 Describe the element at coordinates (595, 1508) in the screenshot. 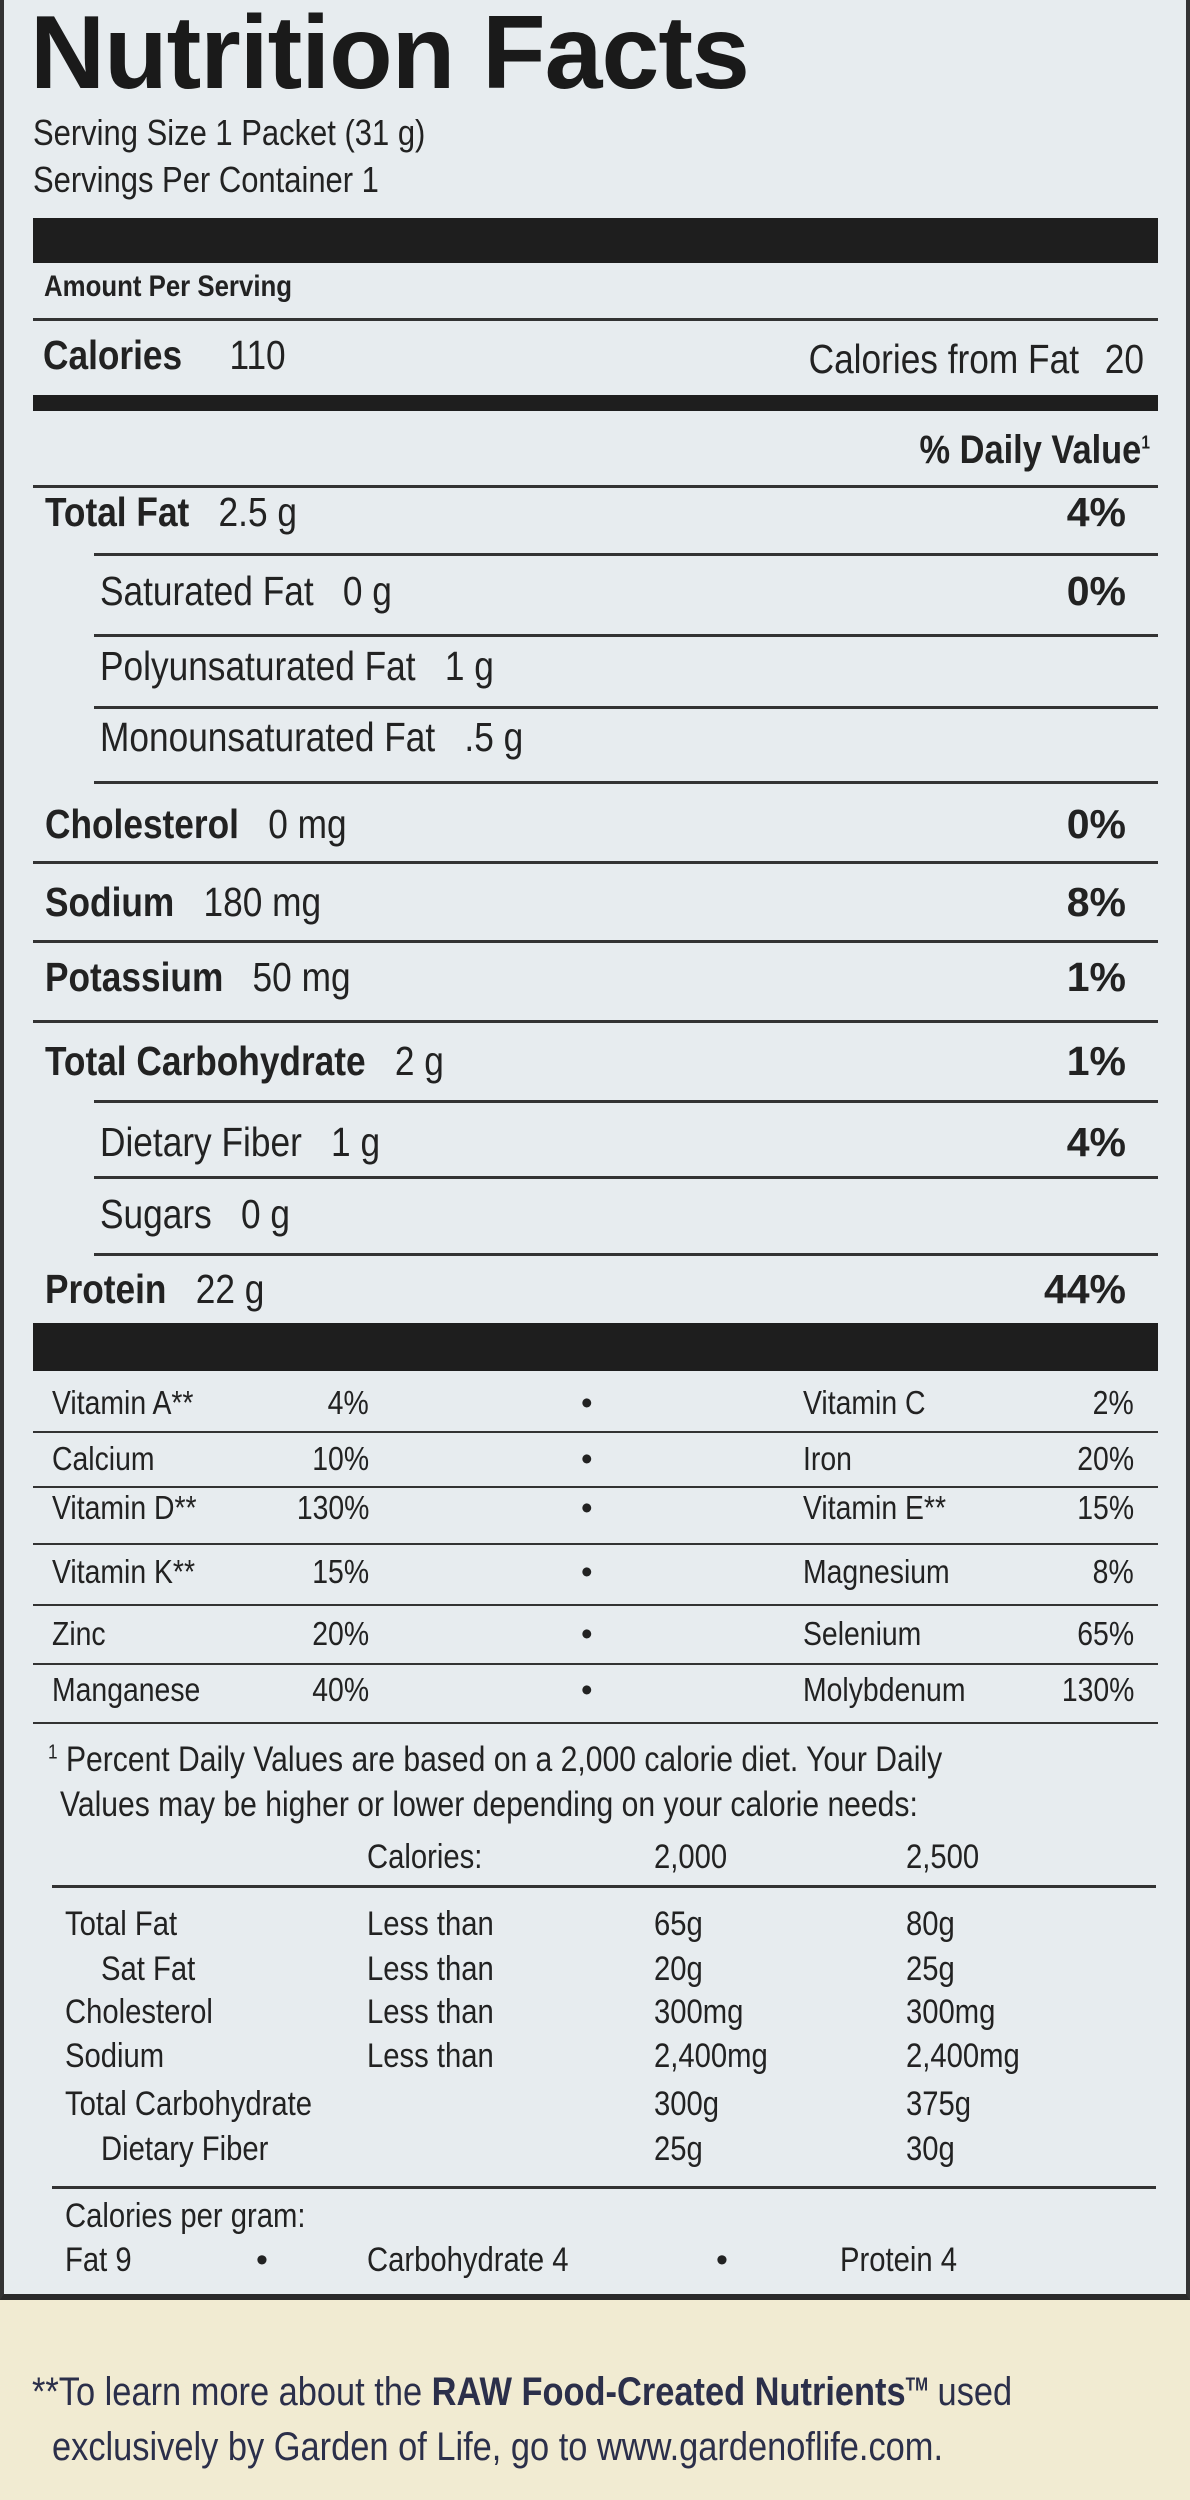

I see `vitamin-row: Vitamin D** 130% • Vitamin E** 15%` at that location.